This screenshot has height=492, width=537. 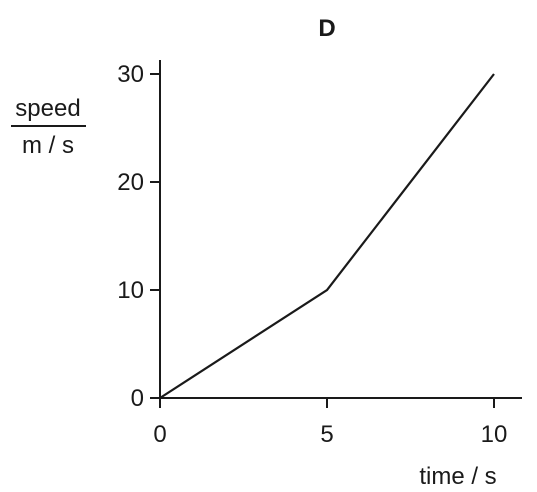 What do you see at coordinates (48, 145) in the screenshot?
I see `y-axis-label-bottom: m / s` at bounding box center [48, 145].